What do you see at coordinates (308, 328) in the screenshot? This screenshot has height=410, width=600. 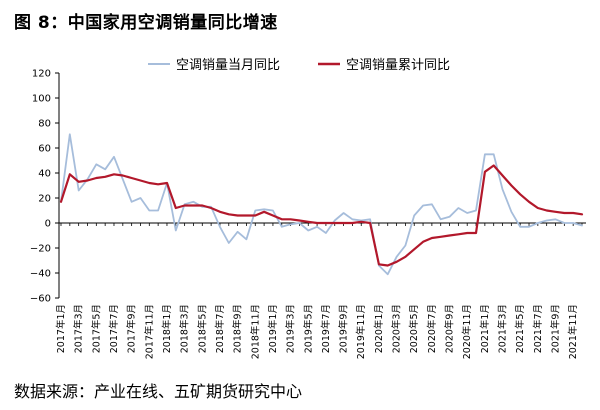 I see `x-tick-label: 2019年5月` at bounding box center [308, 328].